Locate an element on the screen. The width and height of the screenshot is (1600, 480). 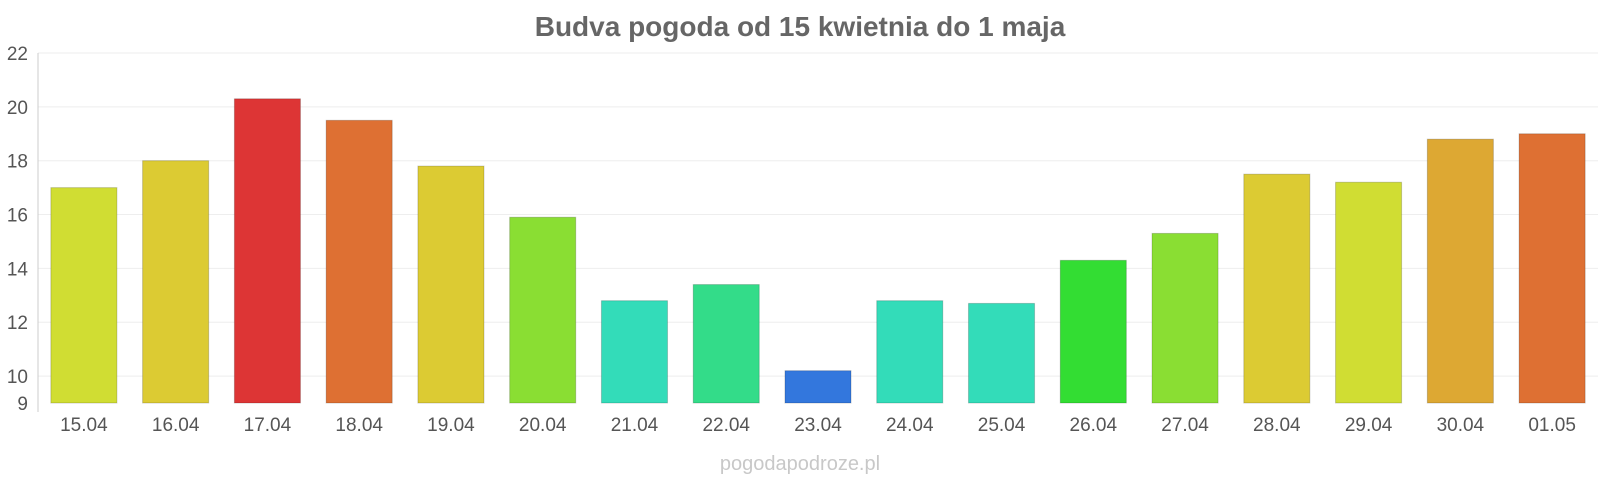
bar-30.04 is located at coordinates (1460, 271).